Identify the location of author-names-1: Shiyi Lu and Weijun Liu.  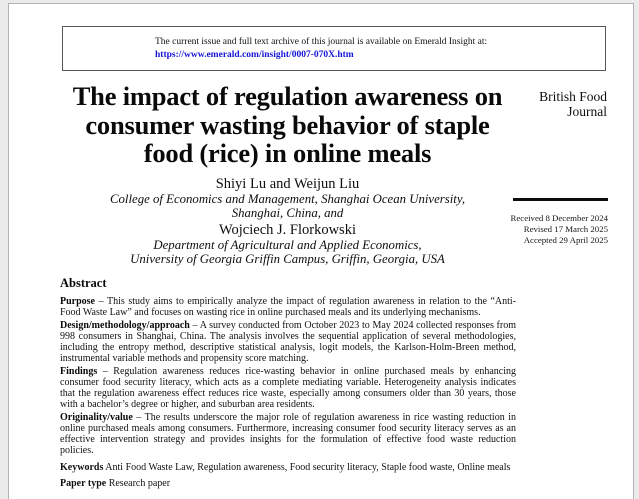
(287, 184).